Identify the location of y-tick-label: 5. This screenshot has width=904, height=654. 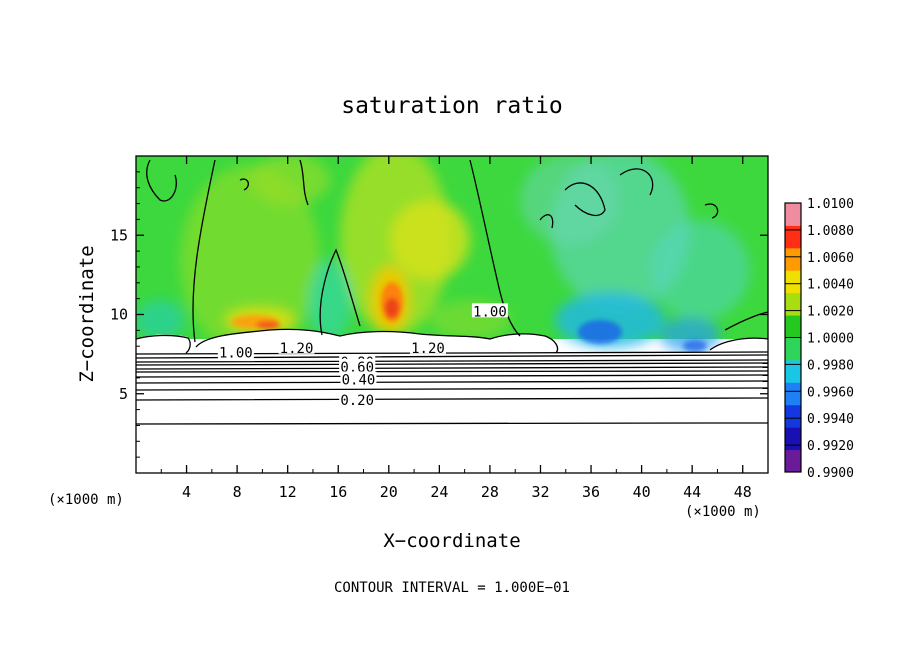
(123, 394).